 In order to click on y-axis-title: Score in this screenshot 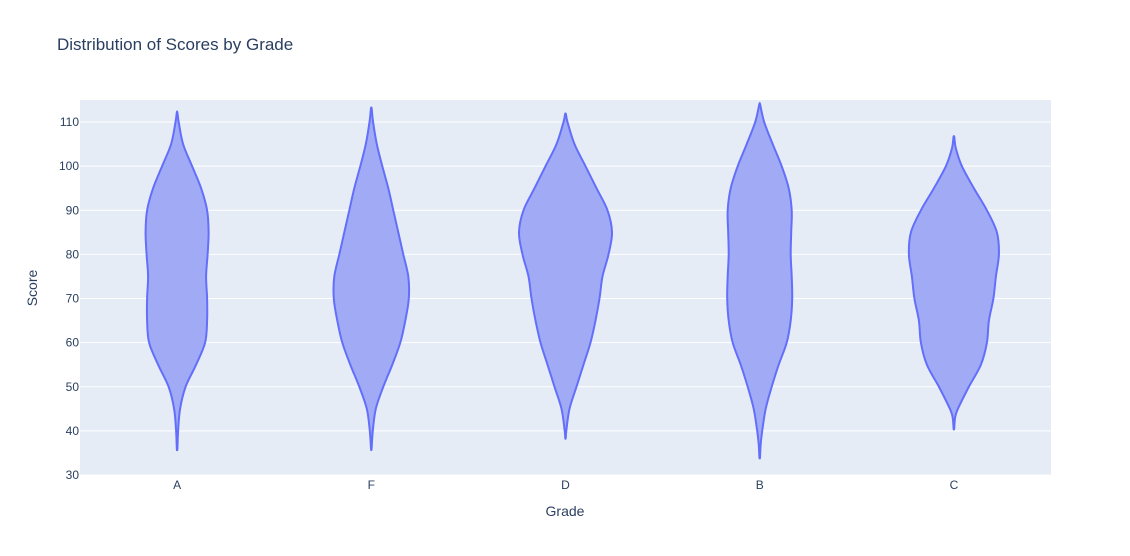, I will do `click(32, 288)`.